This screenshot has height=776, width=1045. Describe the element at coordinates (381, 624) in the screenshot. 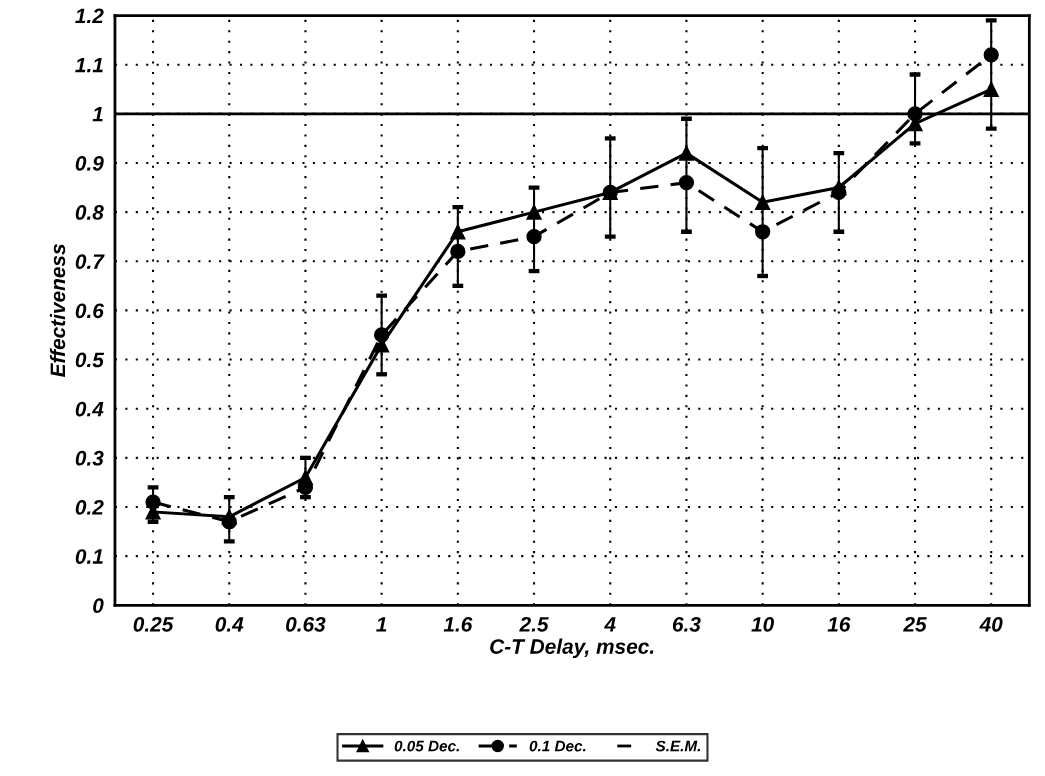

I see `x-tick-label: 1` at that location.